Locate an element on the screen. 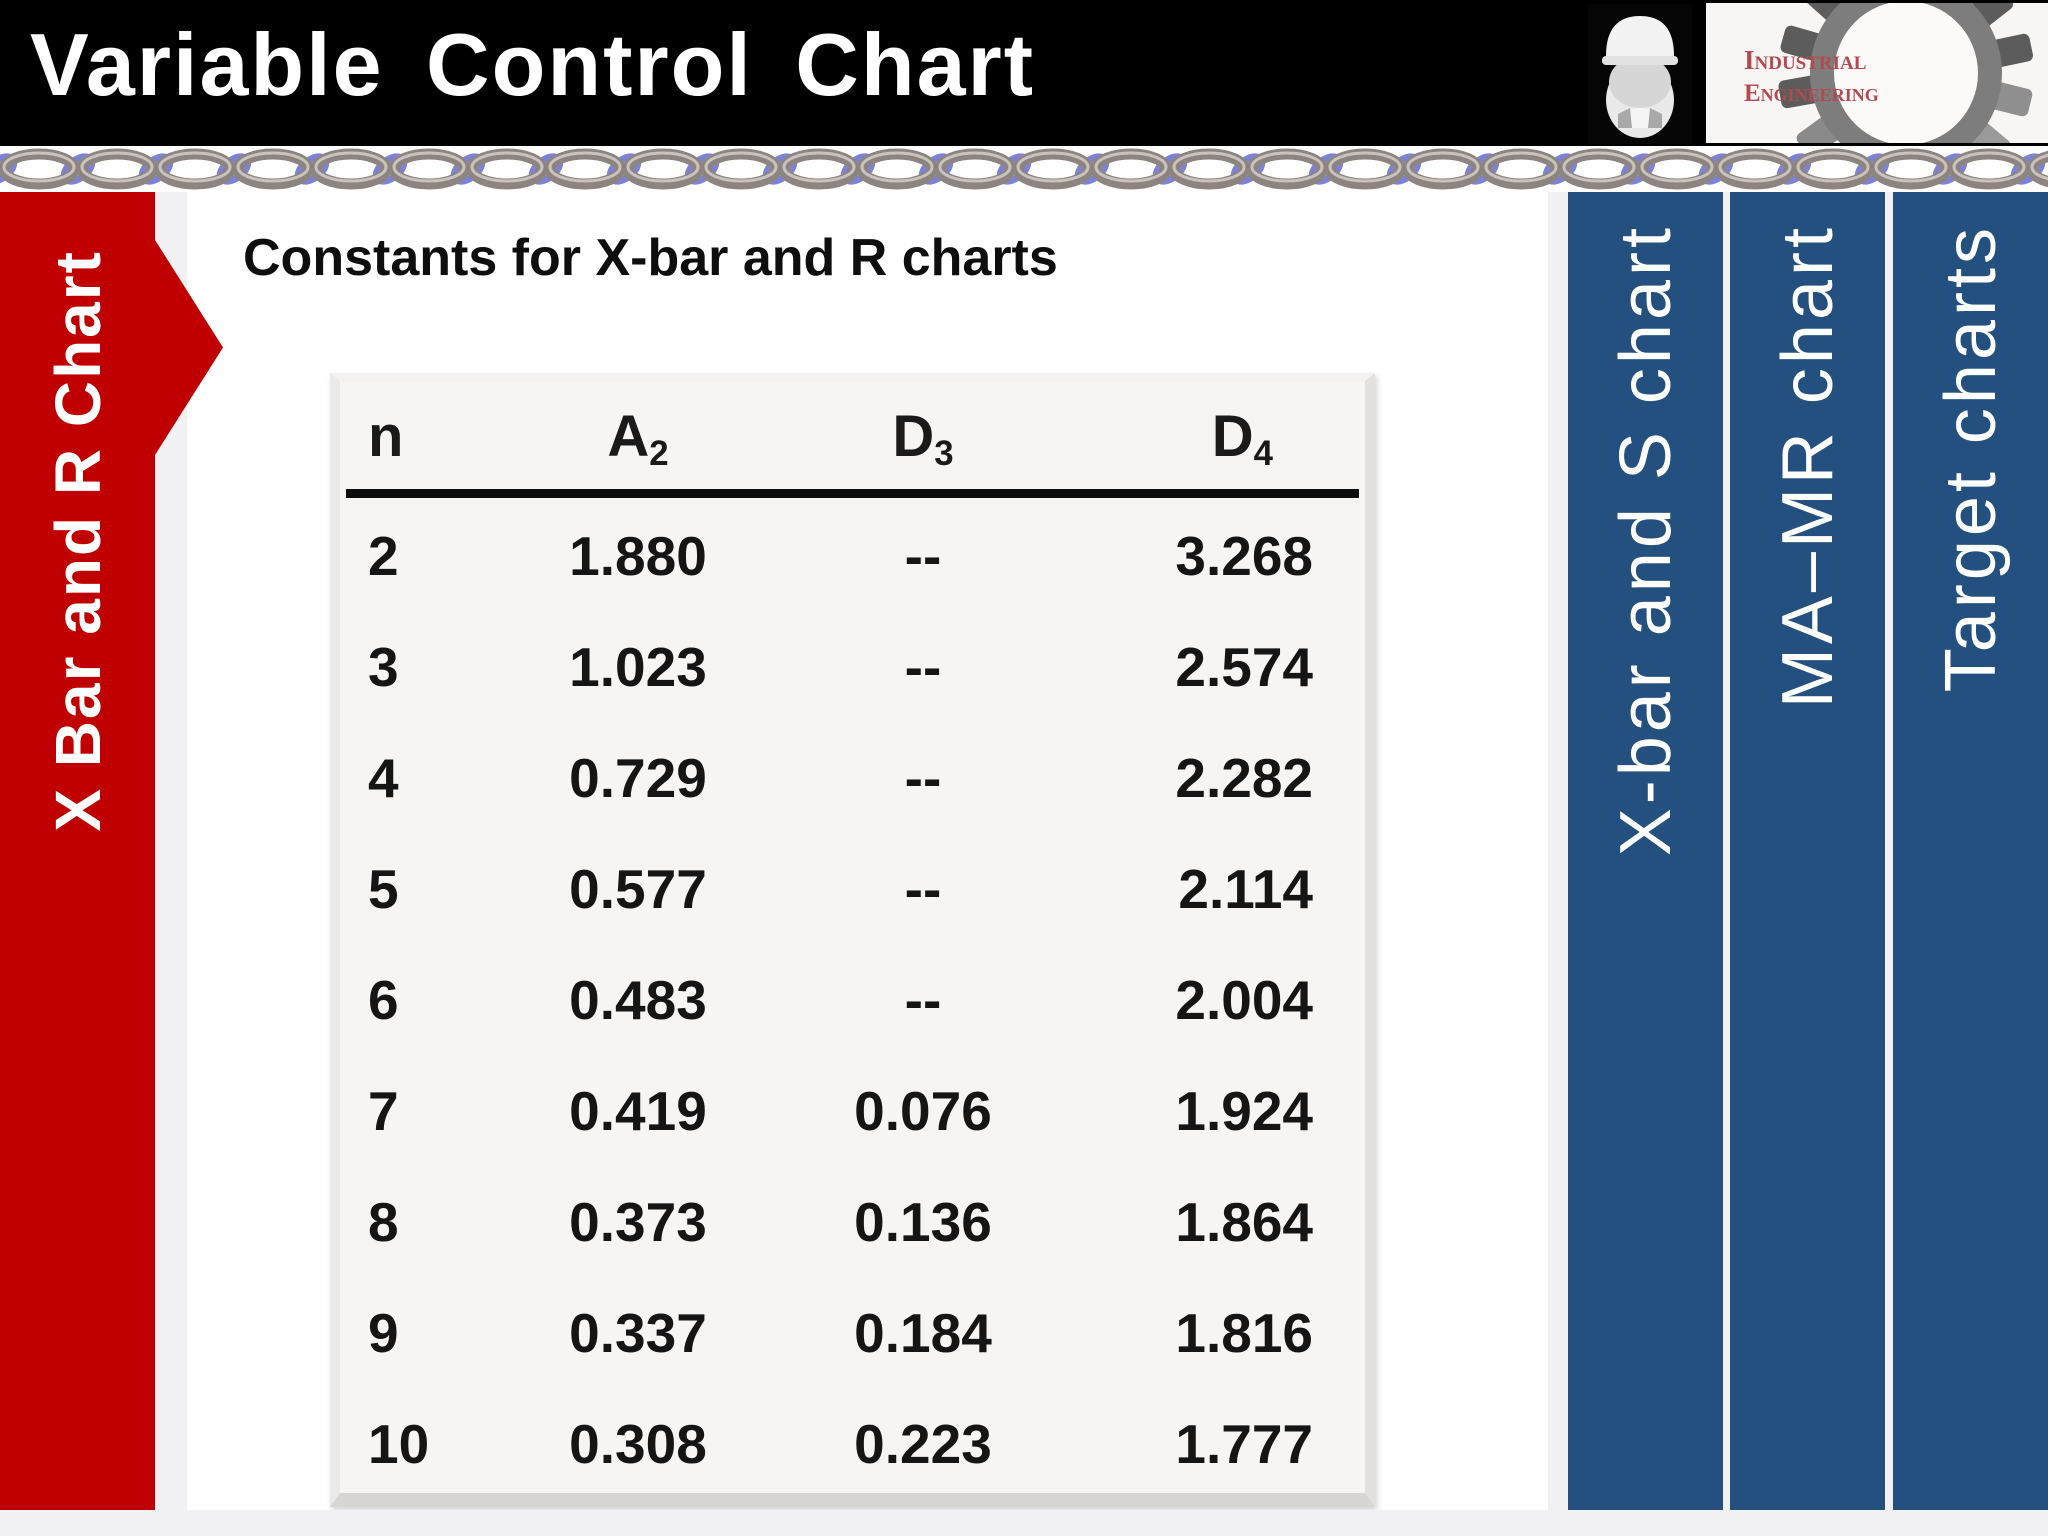 The image size is (2048, 1536). table-cell: 2 is located at coordinates (383, 555).